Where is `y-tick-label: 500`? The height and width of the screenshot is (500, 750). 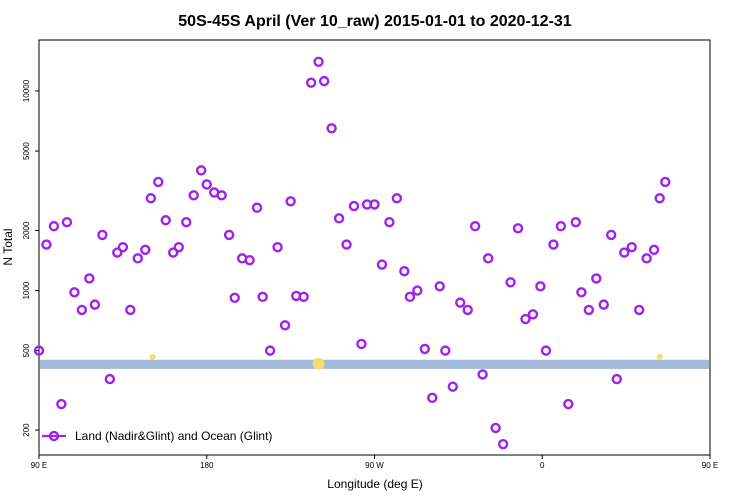 y-tick-label: 500 is located at coordinates (26, 350).